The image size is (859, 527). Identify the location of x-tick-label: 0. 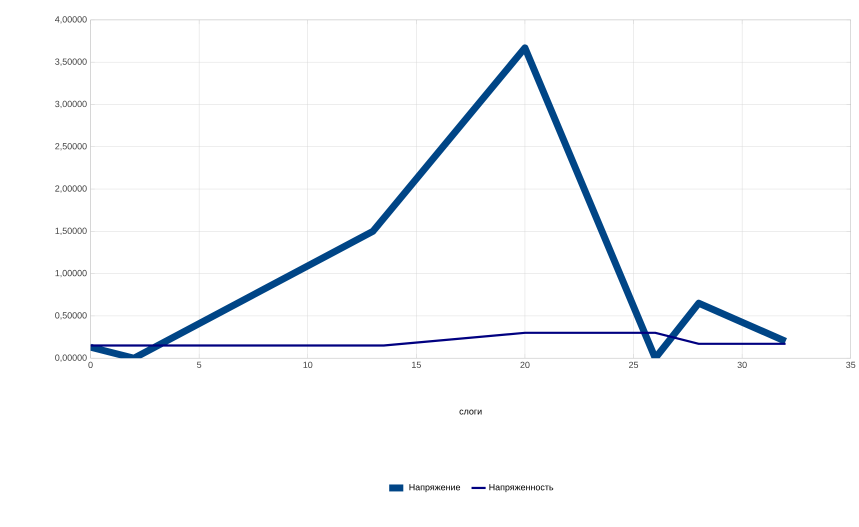
(90, 365).